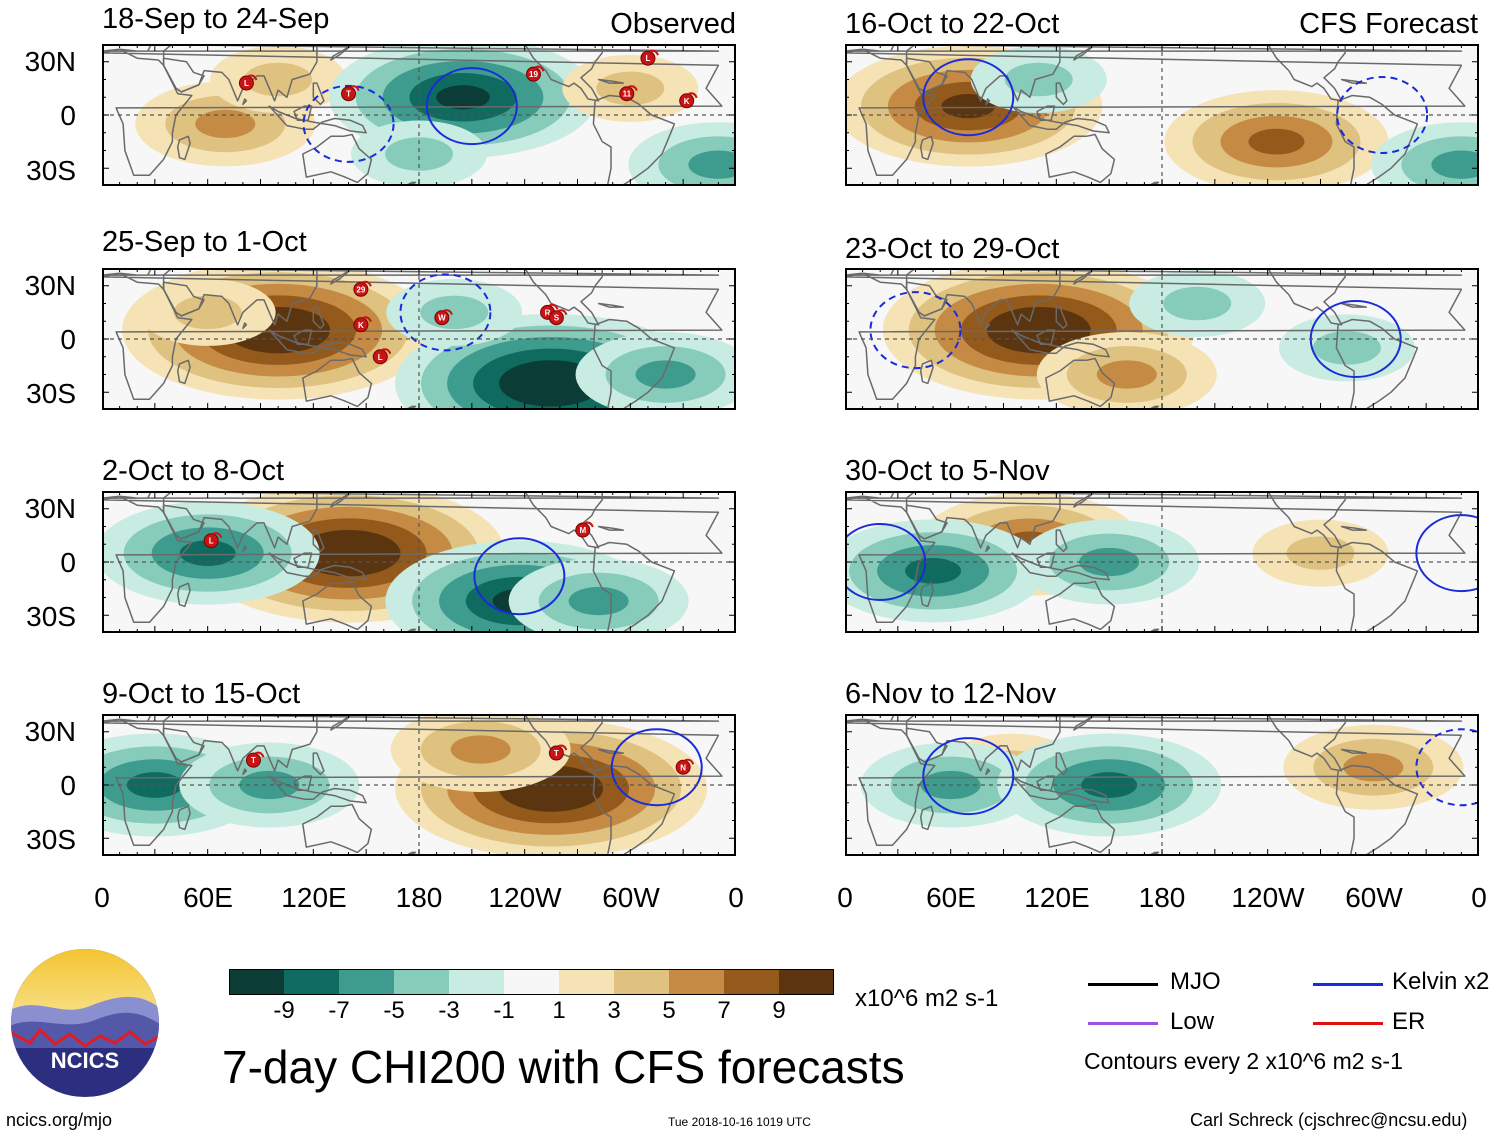 The image size is (1510, 1137). I want to click on lon-label-60e: 60E, so click(208, 897).